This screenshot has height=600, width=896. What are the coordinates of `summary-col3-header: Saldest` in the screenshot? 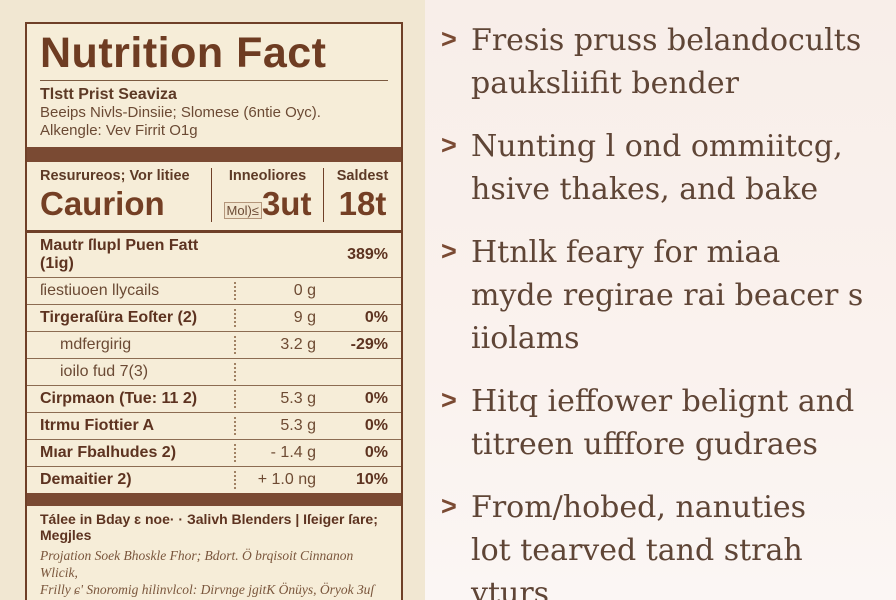 It's located at (362, 176).